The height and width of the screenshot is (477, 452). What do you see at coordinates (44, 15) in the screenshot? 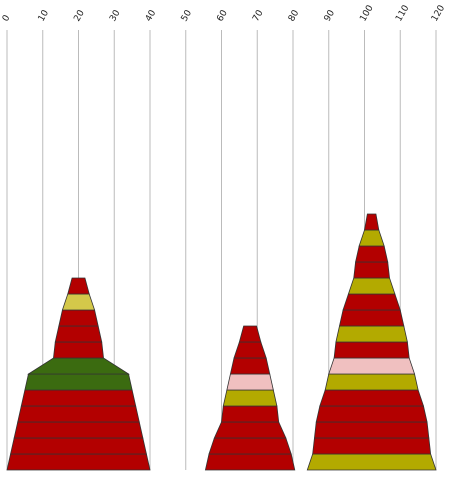
I see `x-tick-label: 10` at bounding box center [44, 15].